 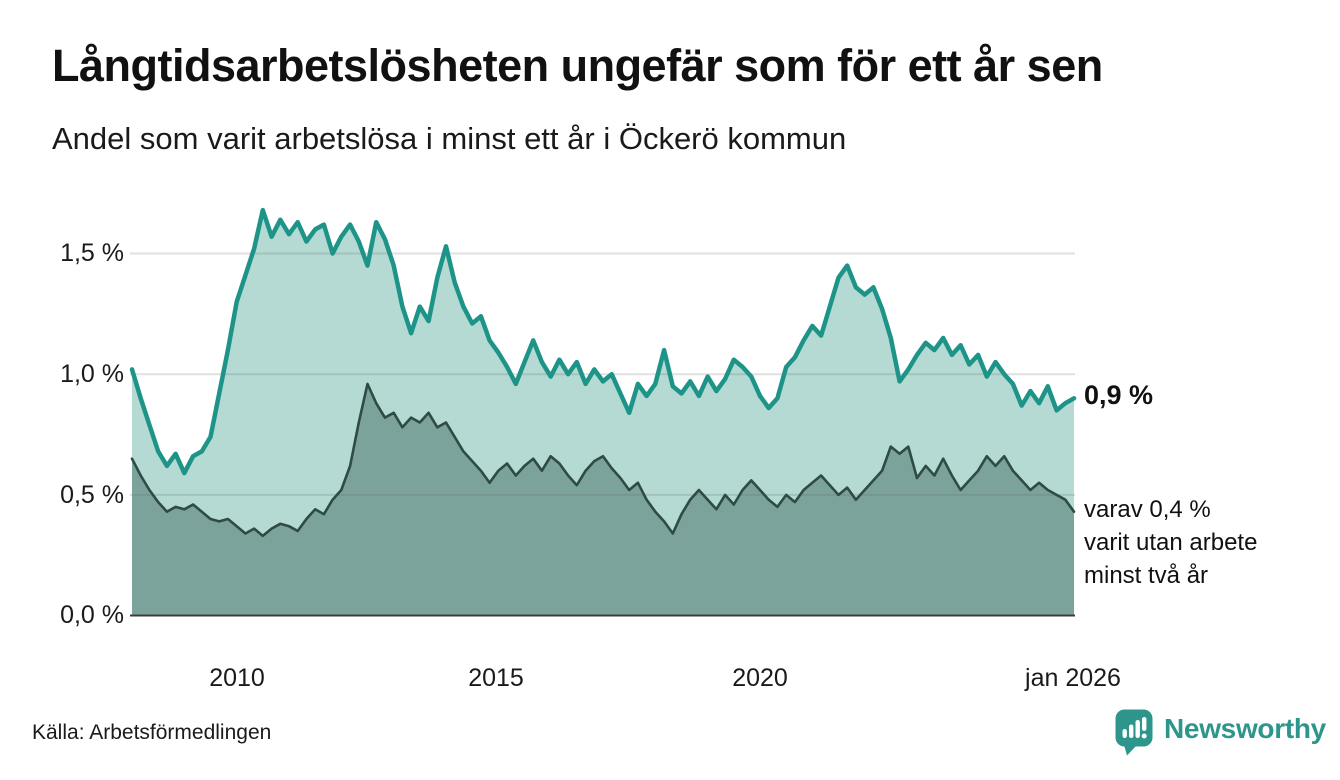 What do you see at coordinates (92, 374) in the screenshot?
I see `y-axis-label-10: 1,0 %` at bounding box center [92, 374].